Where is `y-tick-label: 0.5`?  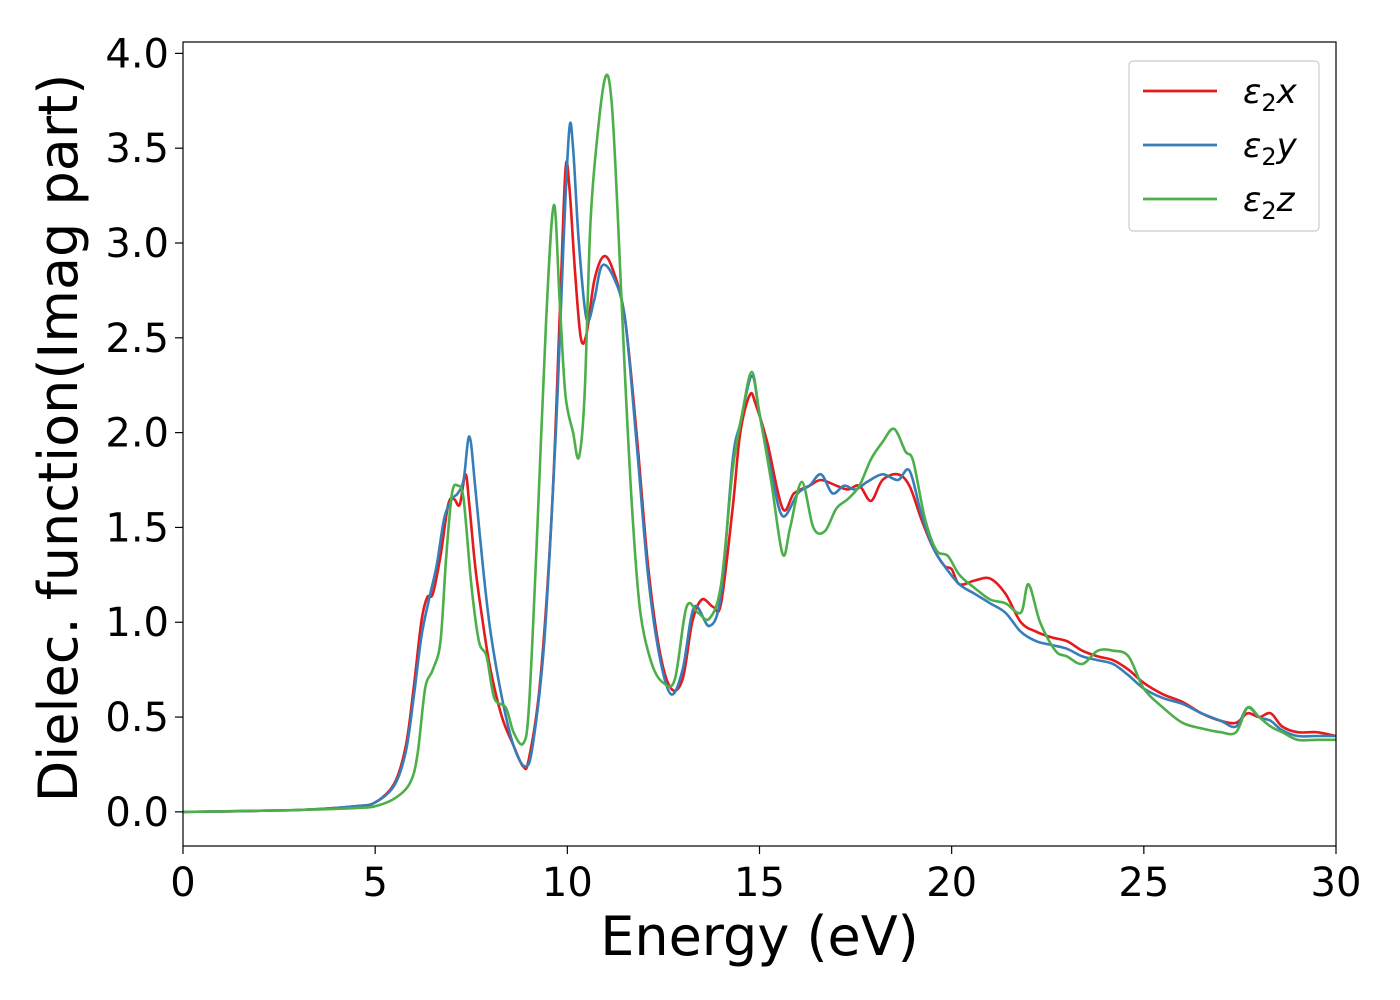
y-tick-label: 0.5 is located at coordinates (137, 718).